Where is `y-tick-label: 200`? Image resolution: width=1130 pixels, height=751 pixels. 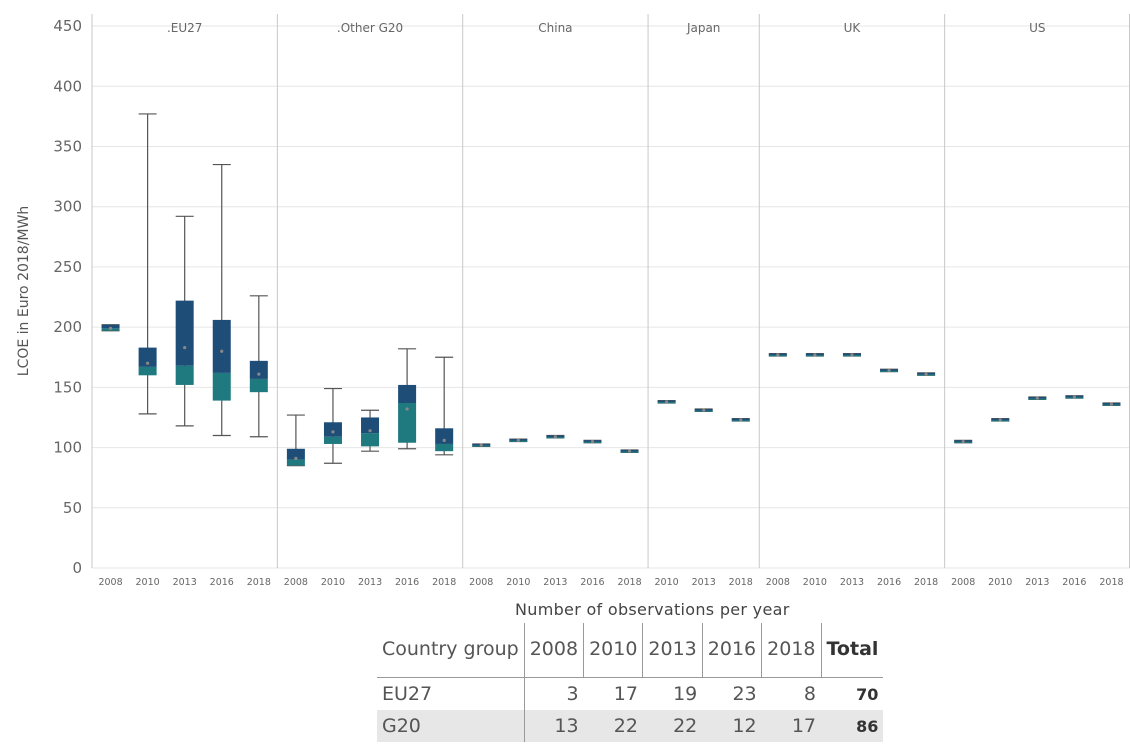
y-tick-label: 200 is located at coordinates (67, 327).